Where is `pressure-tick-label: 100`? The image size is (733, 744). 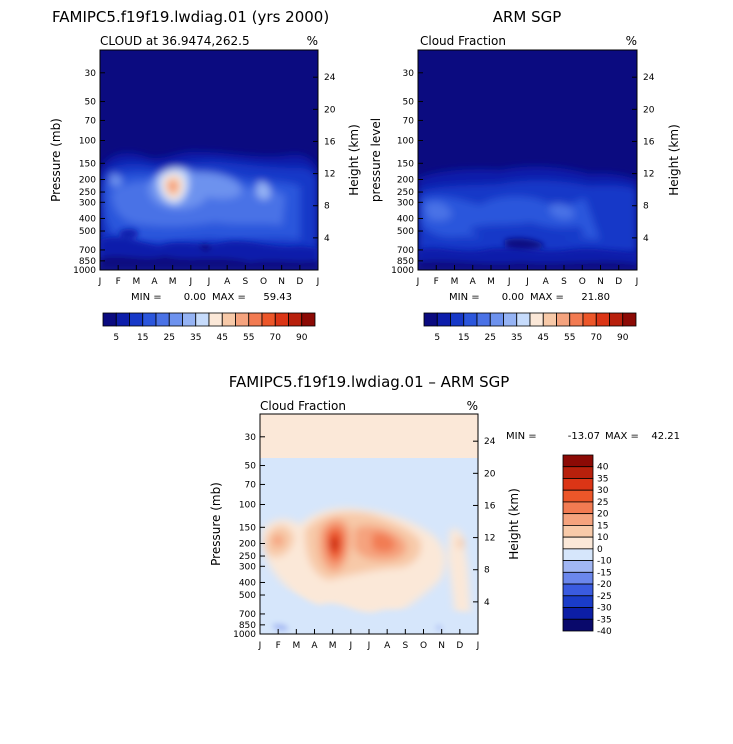 pressure-tick-label: 100 is located at coordinates (87, 142).